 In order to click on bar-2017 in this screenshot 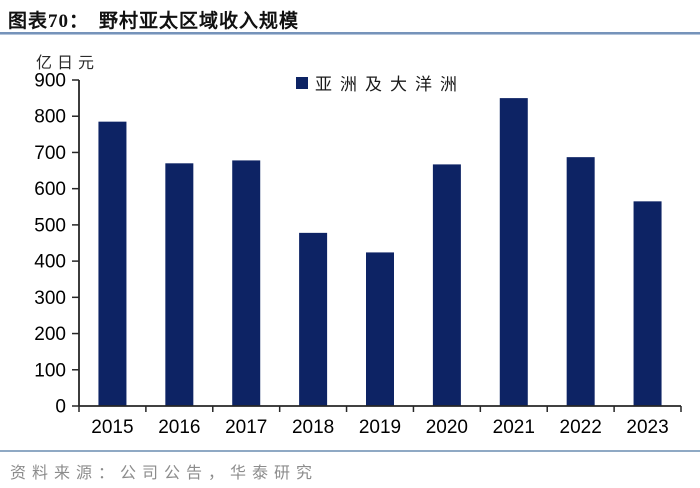, I will do `click(246, 283)`.